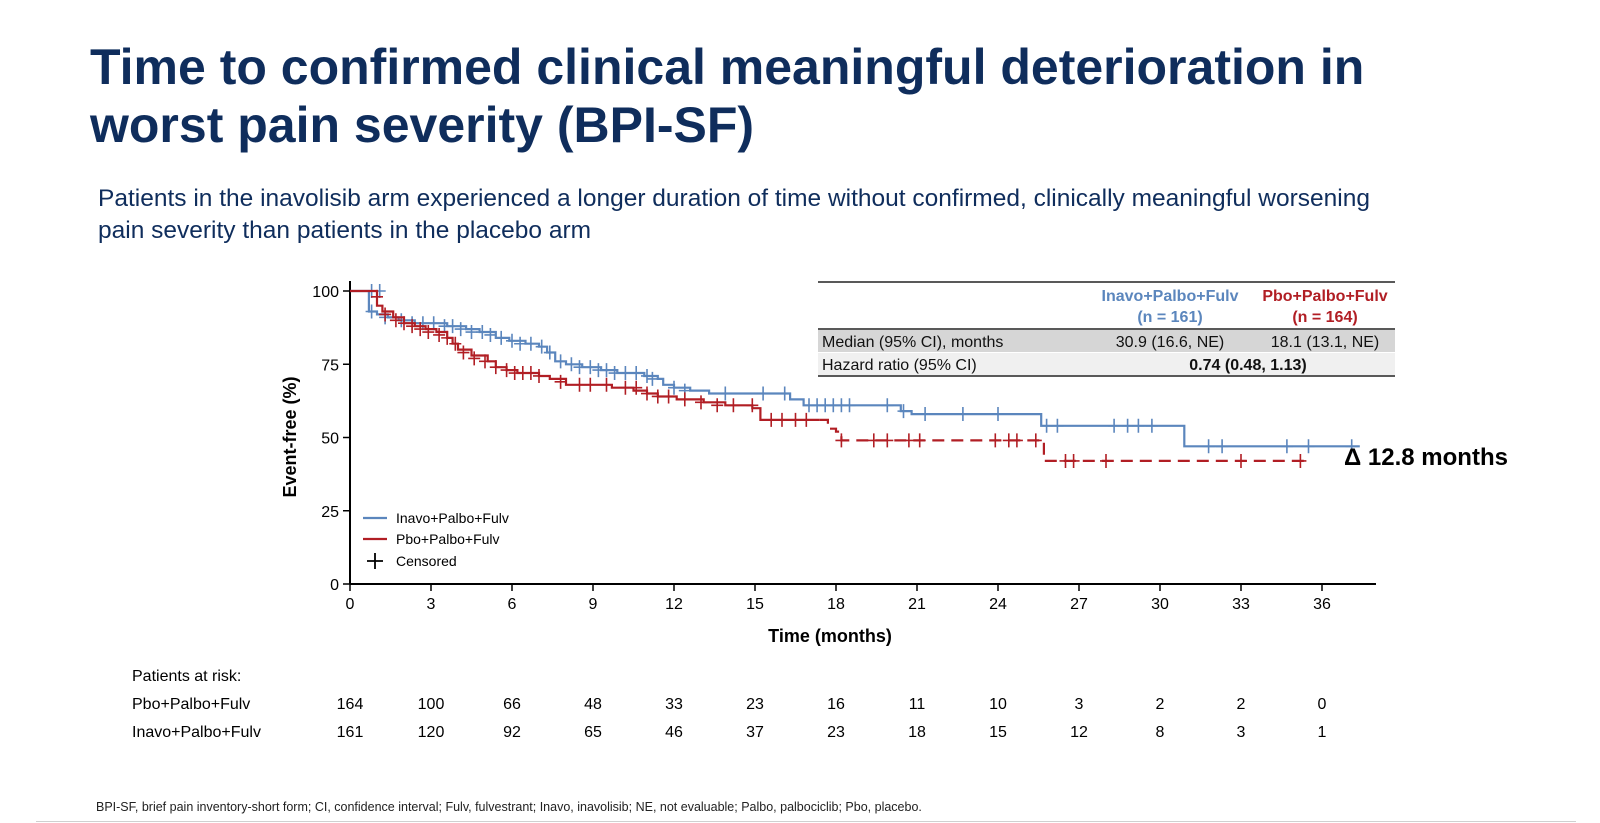 Image resolution: width=1600 pixels, height=823 pixels. Describe the element at coordinates (330, 439) in the screenshot. I see `y-tick-label: 50` at that location.